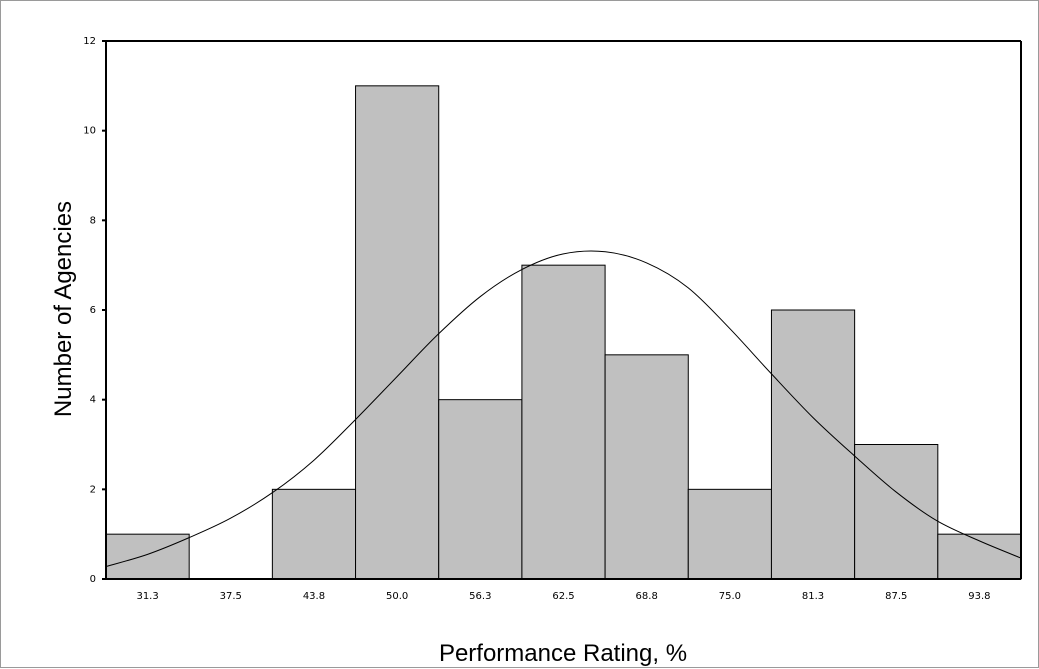 This screenshot has height=669, width=1039. What do you see at coordinates (89, 131) in the screenshot?
I see `y-tick-label: 10` at bounding box center [89, 131].